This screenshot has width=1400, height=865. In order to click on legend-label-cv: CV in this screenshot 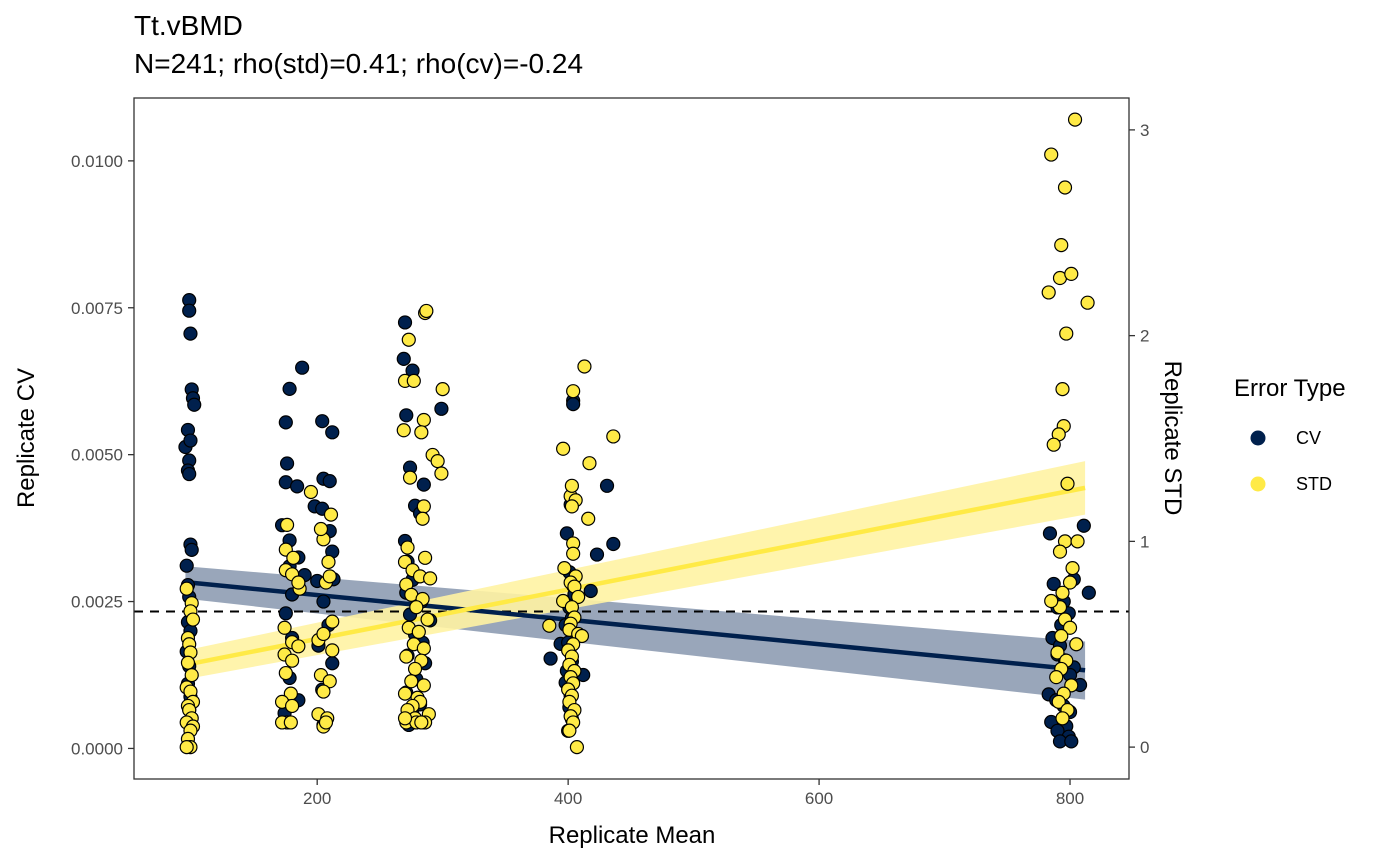, I will do `click(1308, 438)`.